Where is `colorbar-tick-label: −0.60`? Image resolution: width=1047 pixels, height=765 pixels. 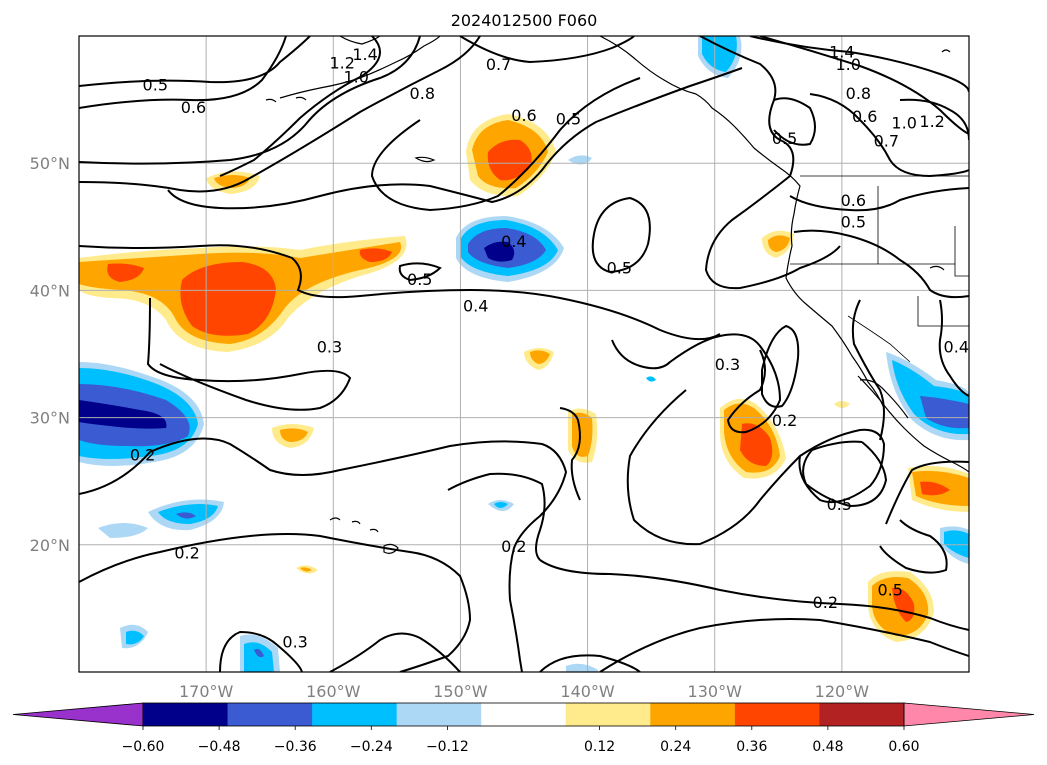
colorbar-tick-label: −0.60 is located at coordinates (143, 747).